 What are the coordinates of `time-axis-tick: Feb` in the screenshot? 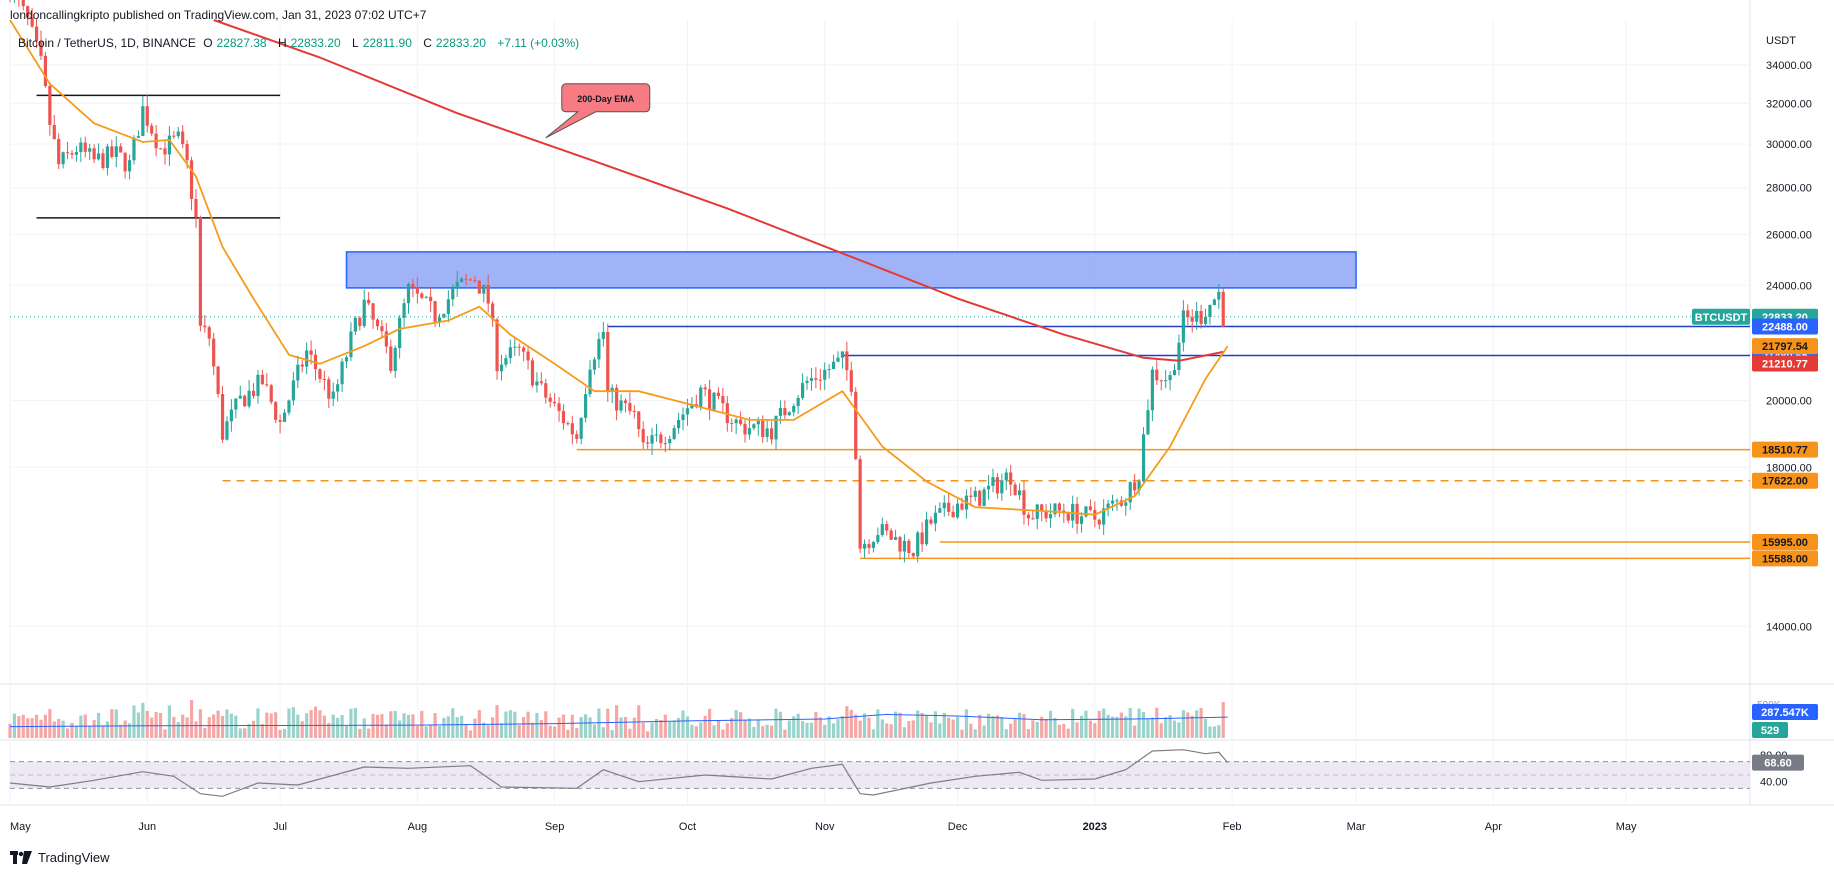 It's located at (1232, 827).